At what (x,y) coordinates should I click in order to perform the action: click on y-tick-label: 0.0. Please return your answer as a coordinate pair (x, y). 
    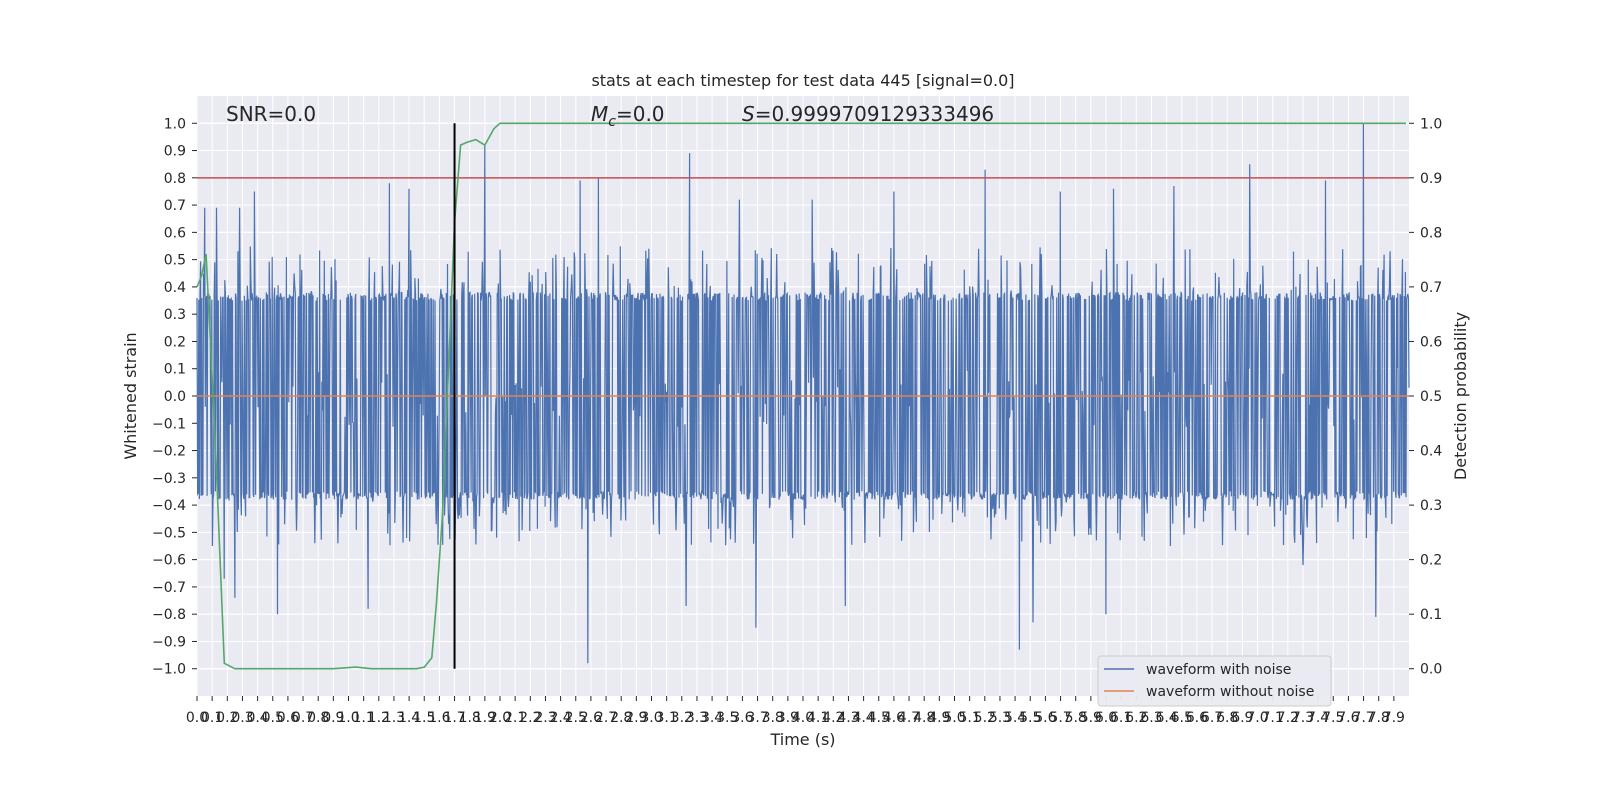
    Looking at the image, I should click on (175, 397).